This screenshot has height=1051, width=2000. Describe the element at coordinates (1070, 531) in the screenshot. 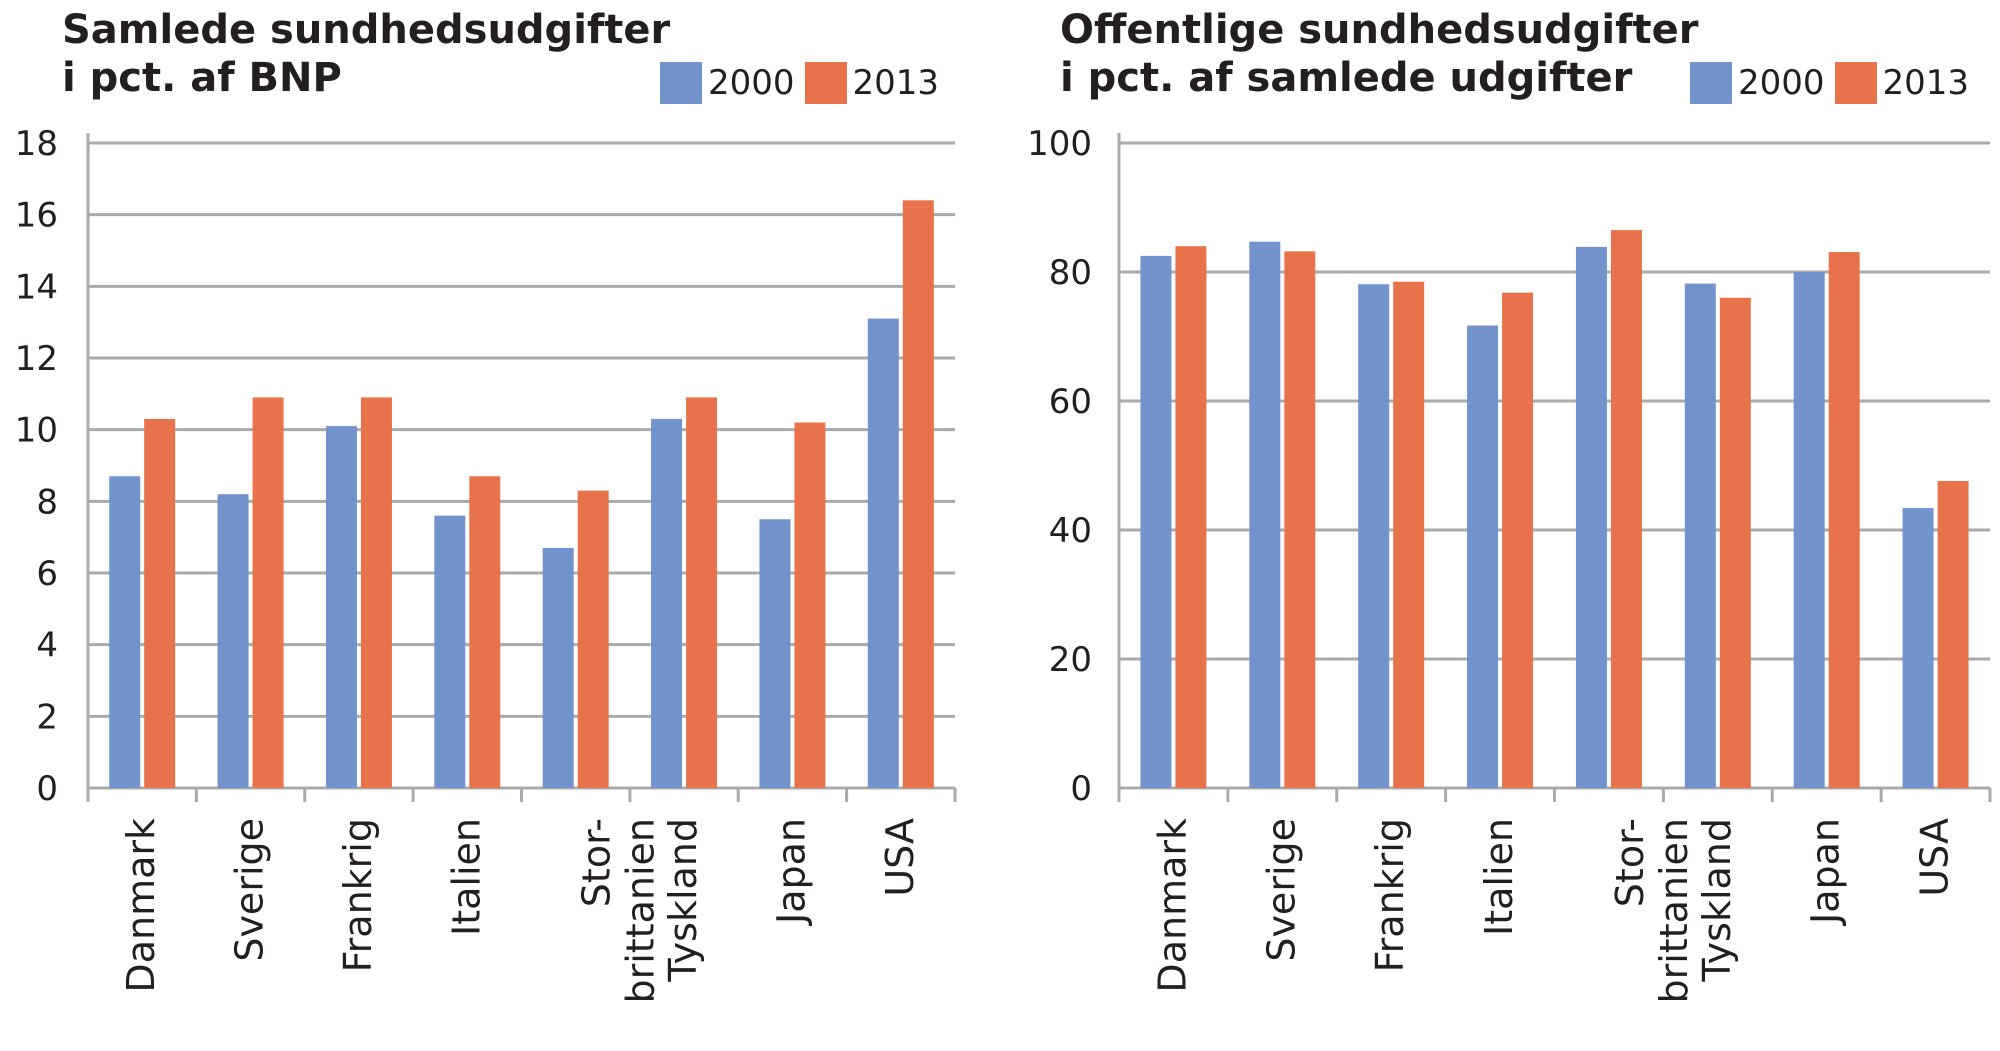

I see `y-tick-label: 40` at that location.